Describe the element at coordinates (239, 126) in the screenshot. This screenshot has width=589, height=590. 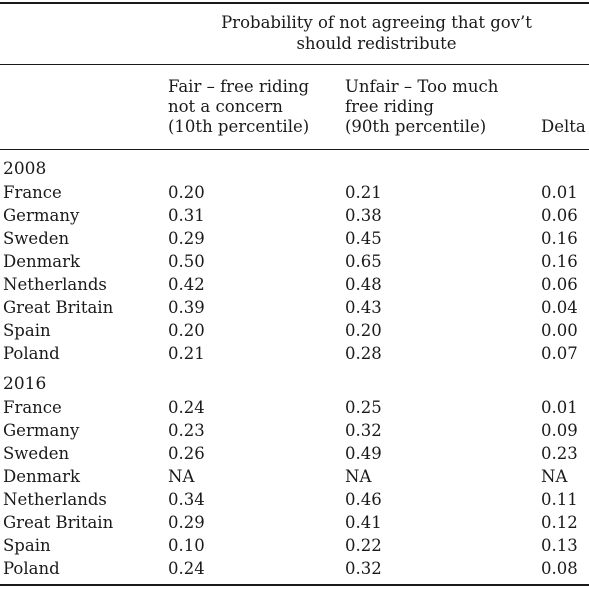
I see `column-header-fair-line-3: (10th percentile)` at that location.